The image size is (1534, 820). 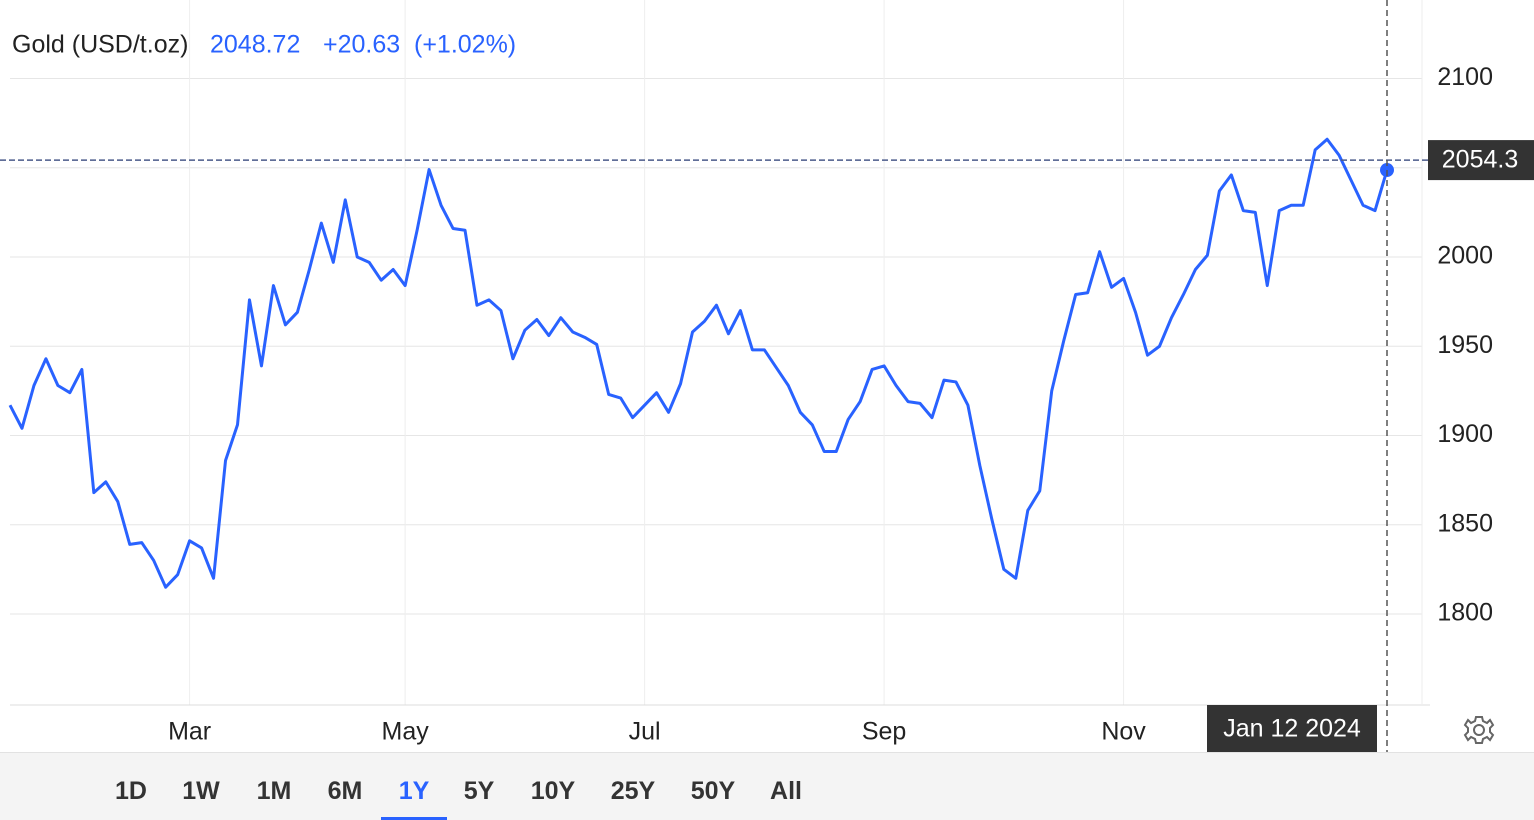 I want to click on crosshair-date: Jan 12 2024, so click(x=1292, y=729).